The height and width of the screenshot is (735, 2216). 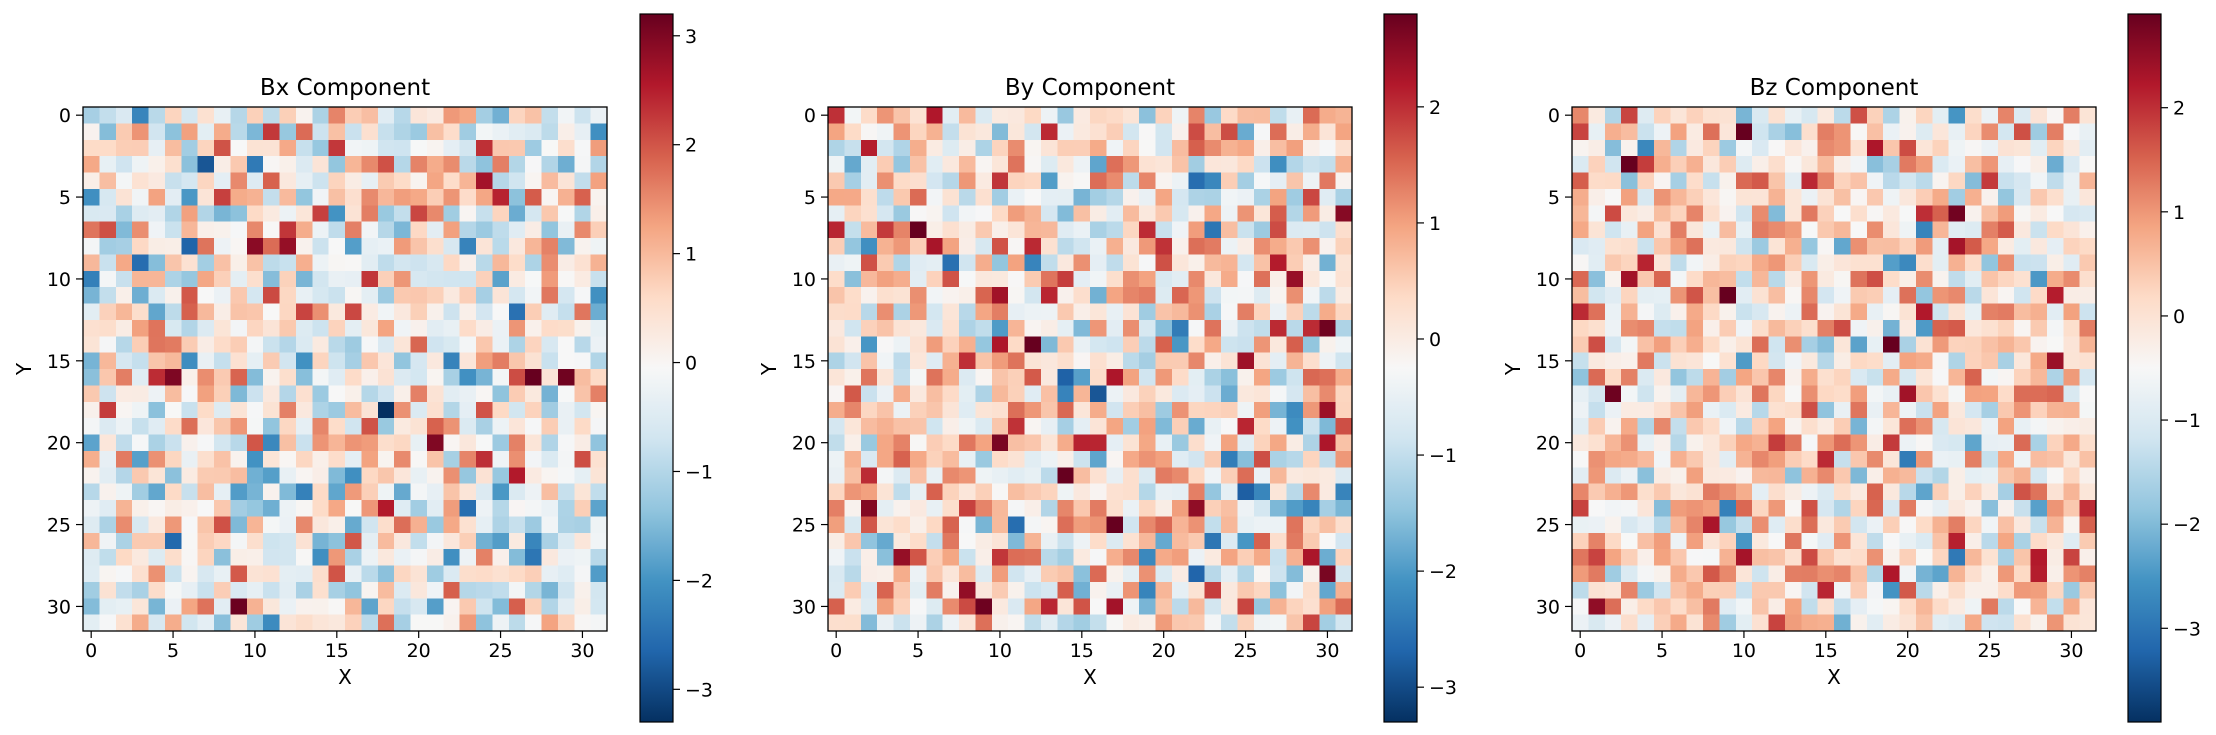 I want to click on x-axis-label: X, so click(x=345, y=677).